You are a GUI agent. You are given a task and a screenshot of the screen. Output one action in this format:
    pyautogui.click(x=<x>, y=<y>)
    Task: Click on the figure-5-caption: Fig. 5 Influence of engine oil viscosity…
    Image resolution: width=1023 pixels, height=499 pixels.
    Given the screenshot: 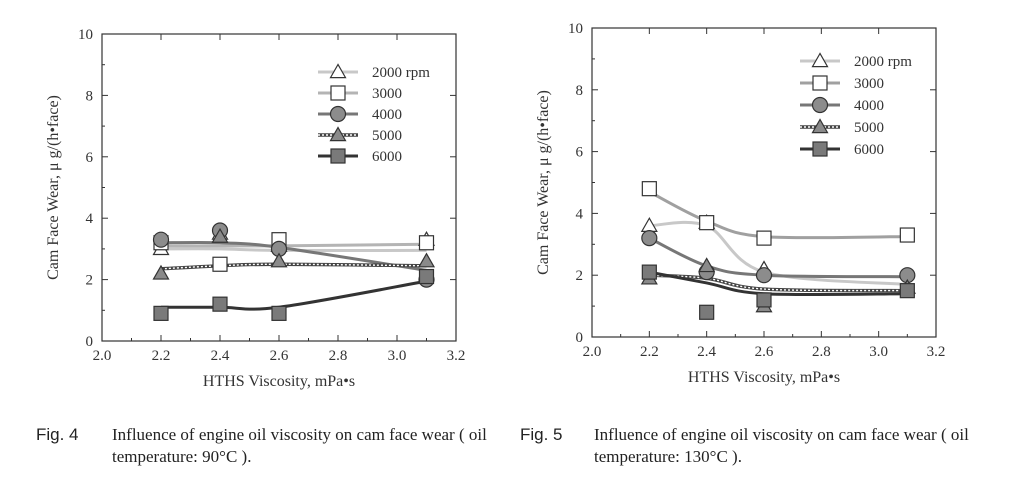 What is the action you would take?
    pyautogui.click(x=760, y=449)
    